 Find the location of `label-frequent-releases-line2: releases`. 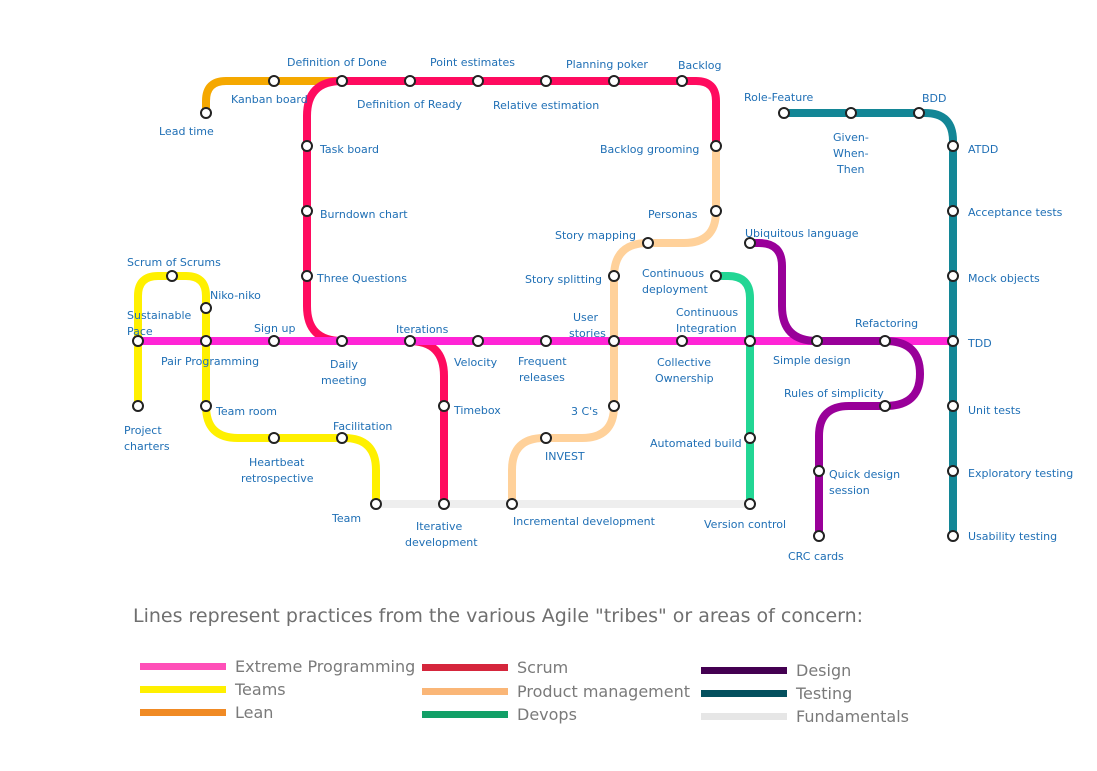

label-frequent-releases-line2: releases is located at coordinates (542, 377).